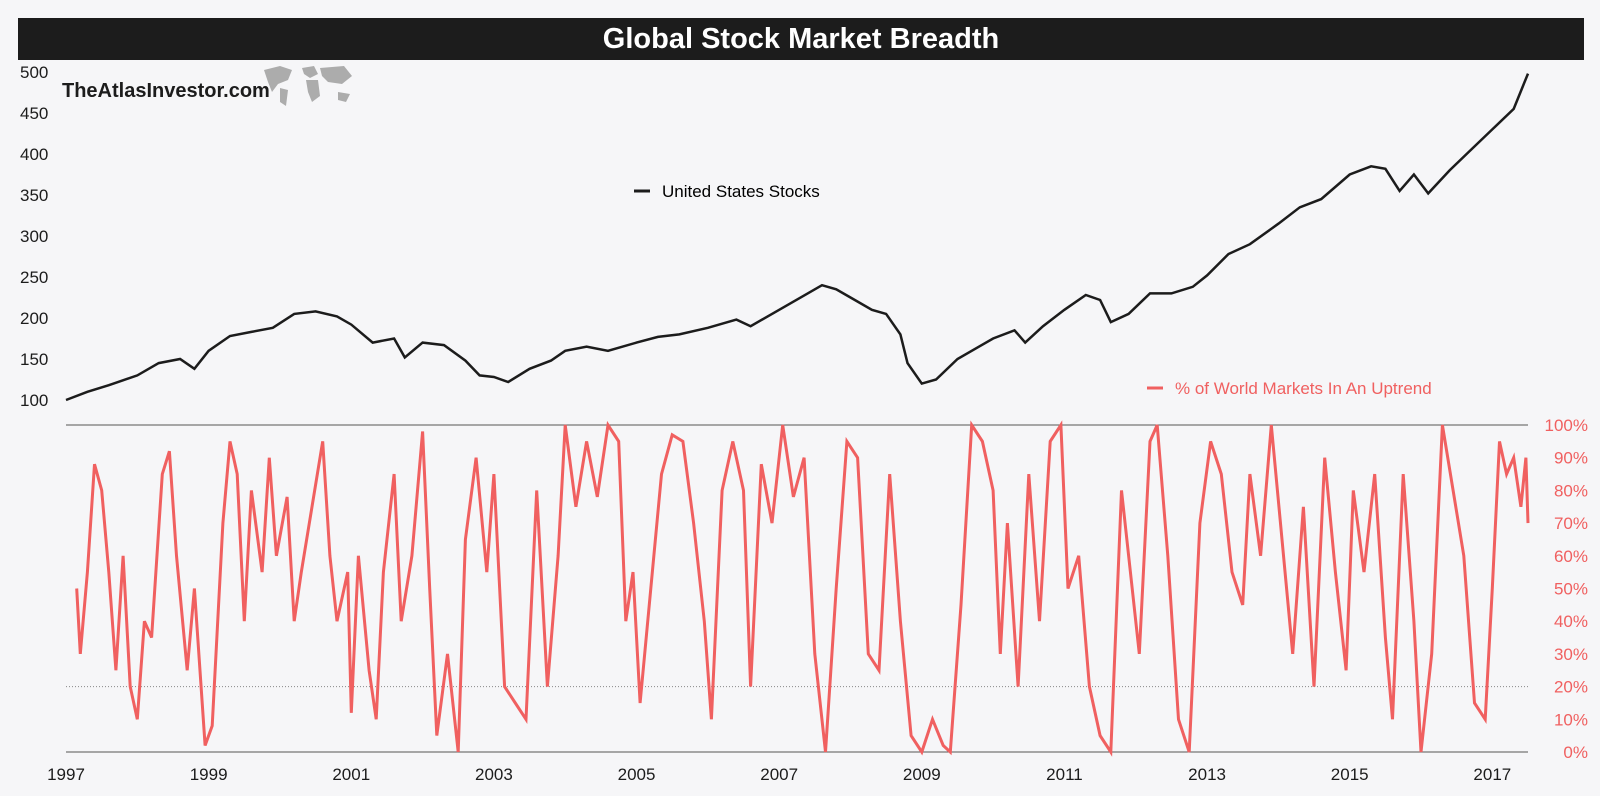 This screenshot has width=1600, height=796. Describe the element at coordinates (1571, 589) in the screenshot. I see `breadth-ytick-label: 50%` at that location.